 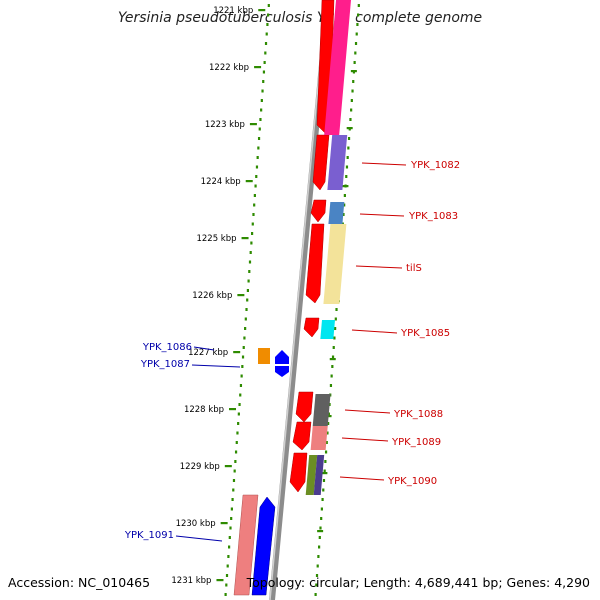 What do you see at coordinates (435, 165) in the screenshot?
I see `gene-label: YPK_1082` at bounding box center [435, 165].